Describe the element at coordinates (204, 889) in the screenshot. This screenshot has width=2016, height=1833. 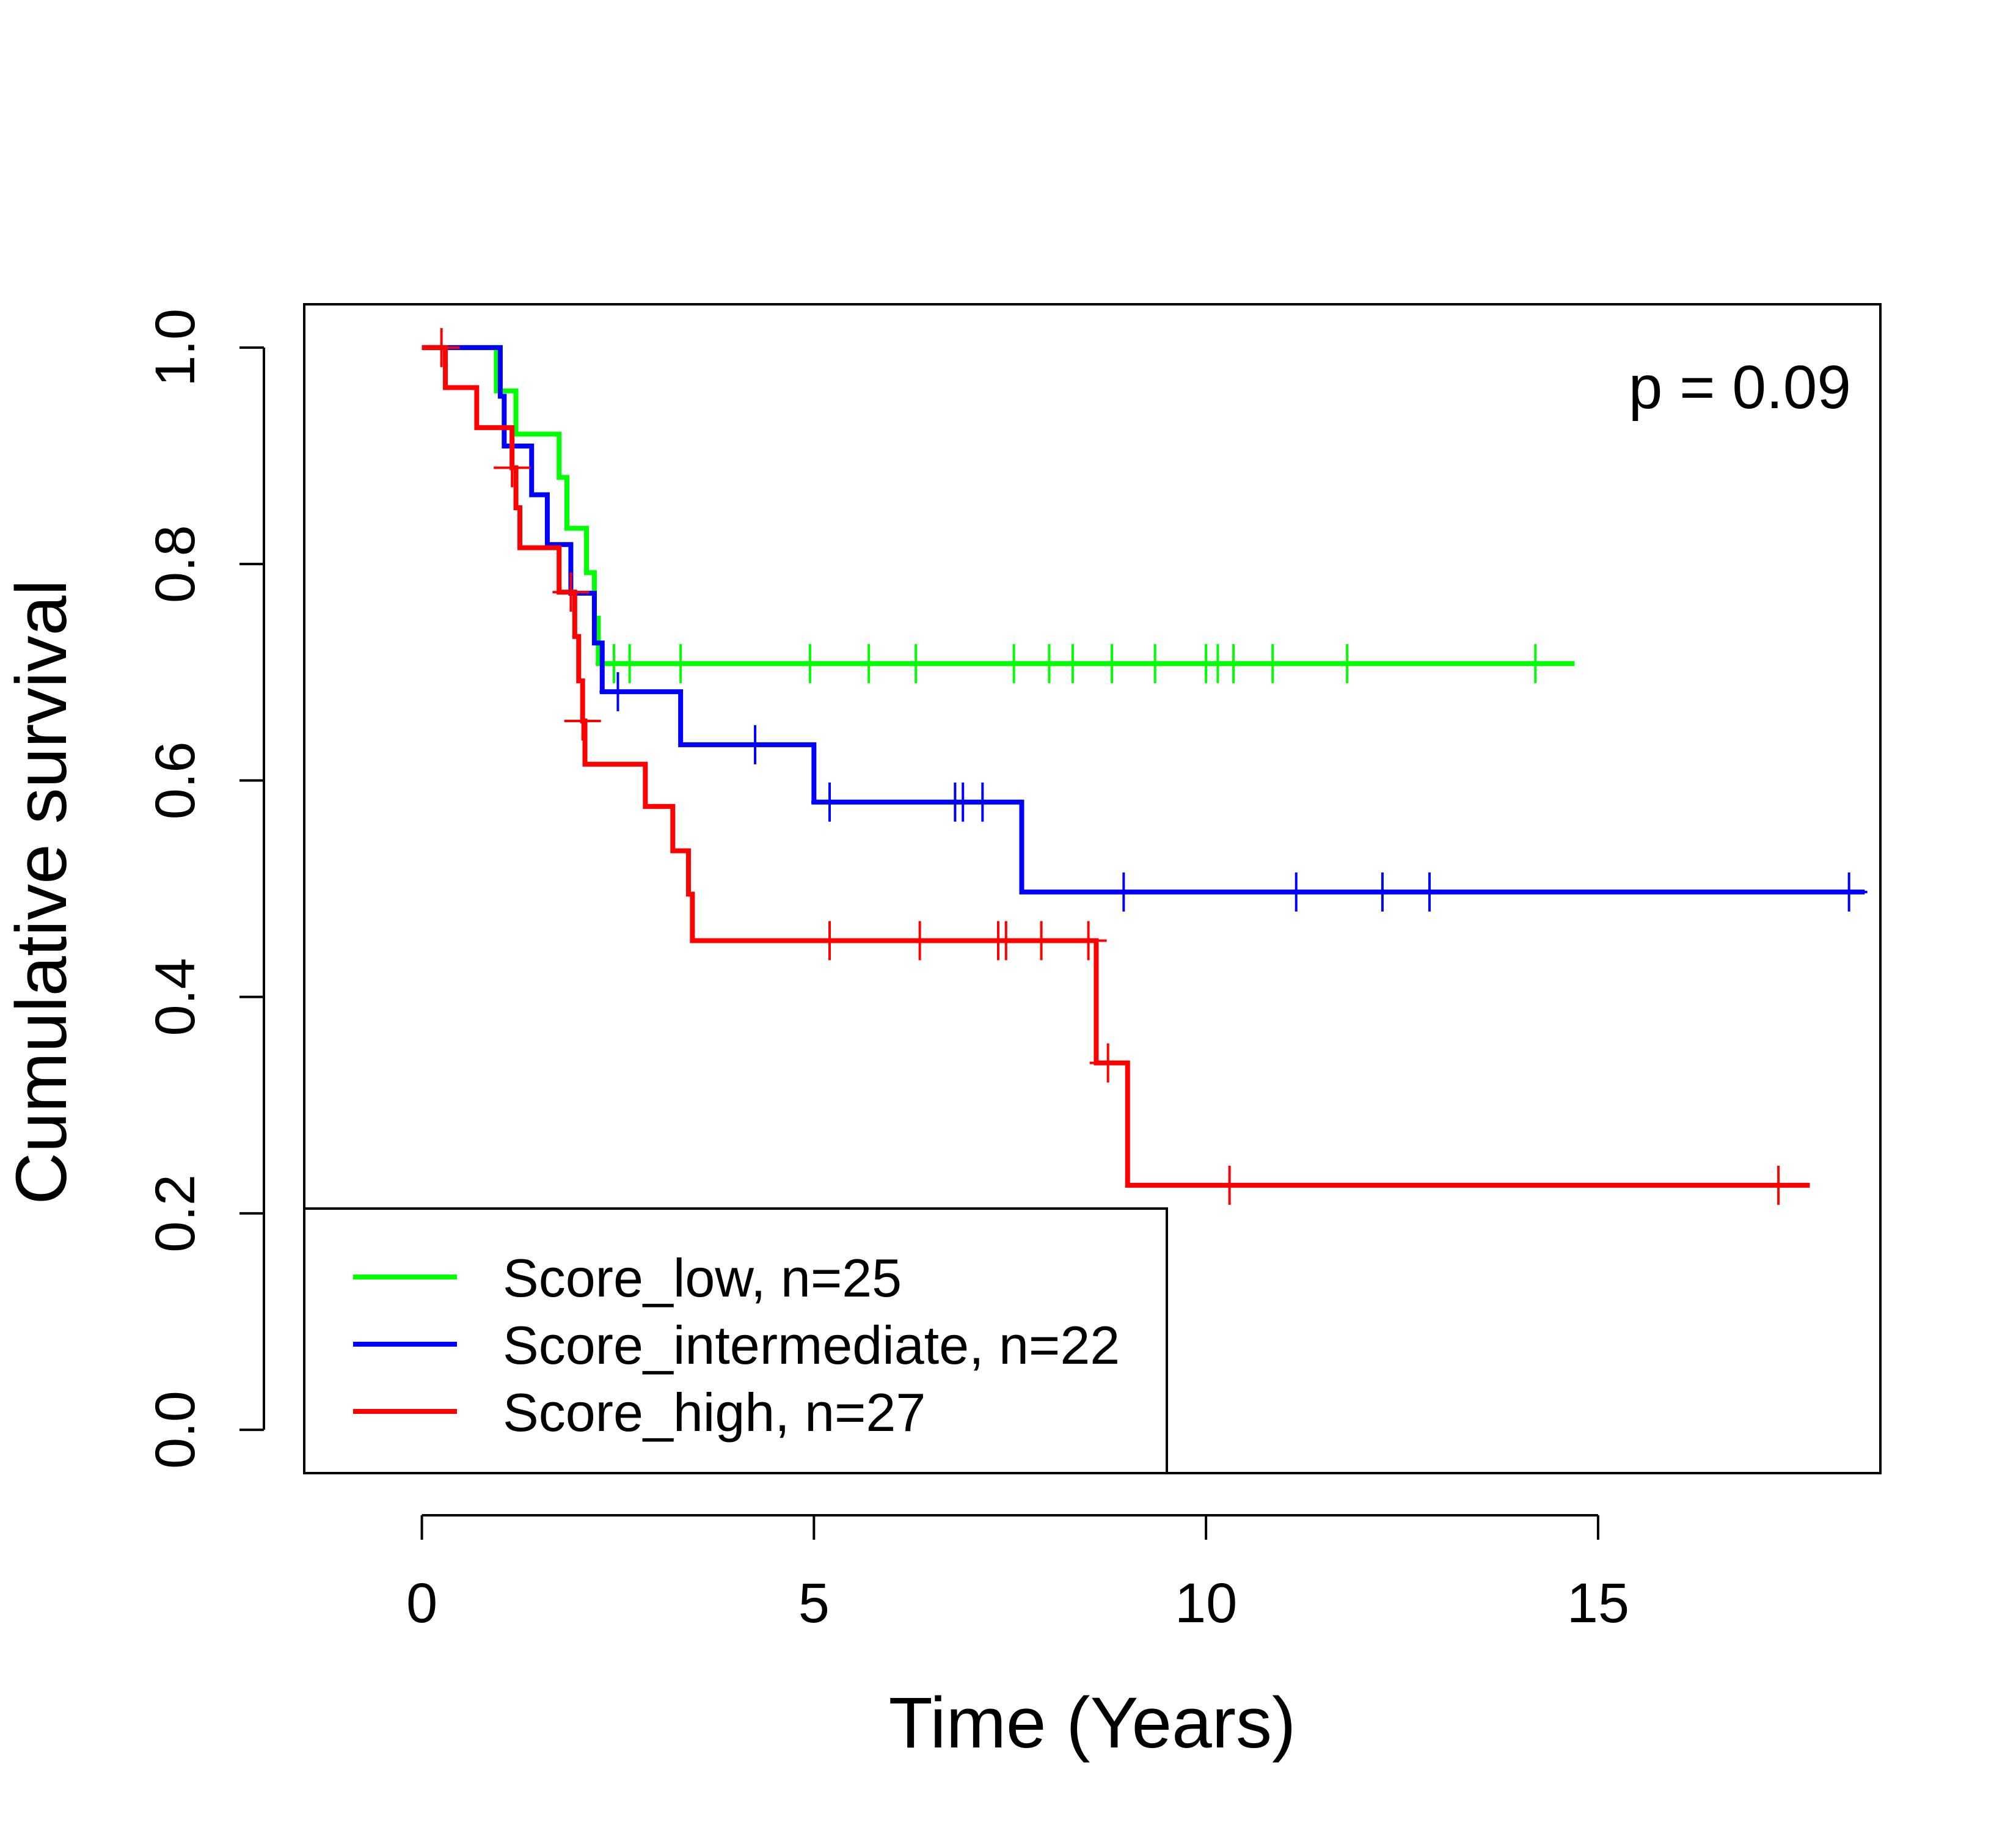
I see `y-axis: 0.0 0.2 0.4 0.6 0.8 1.0` at that location.